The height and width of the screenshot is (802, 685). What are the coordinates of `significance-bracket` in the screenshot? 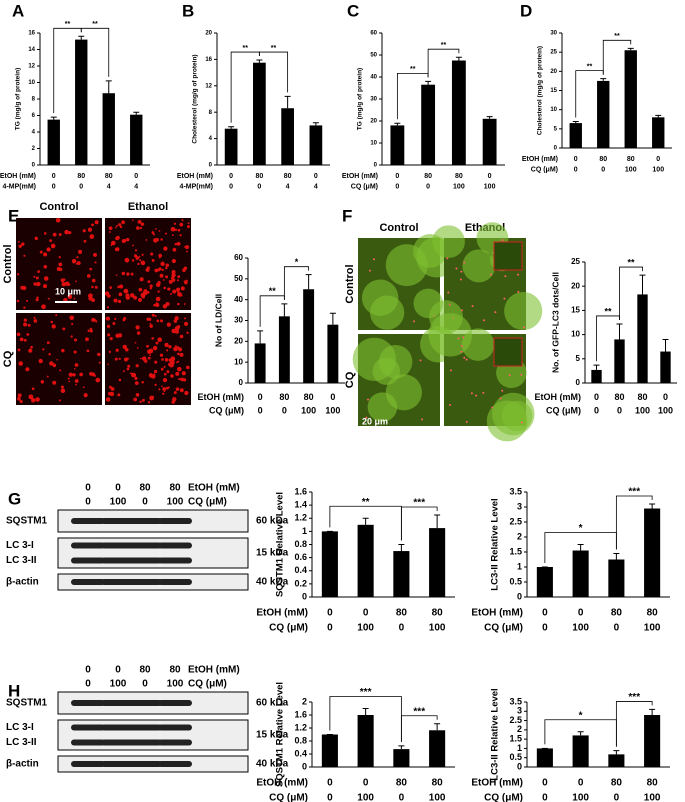 It's located at (631, 293).